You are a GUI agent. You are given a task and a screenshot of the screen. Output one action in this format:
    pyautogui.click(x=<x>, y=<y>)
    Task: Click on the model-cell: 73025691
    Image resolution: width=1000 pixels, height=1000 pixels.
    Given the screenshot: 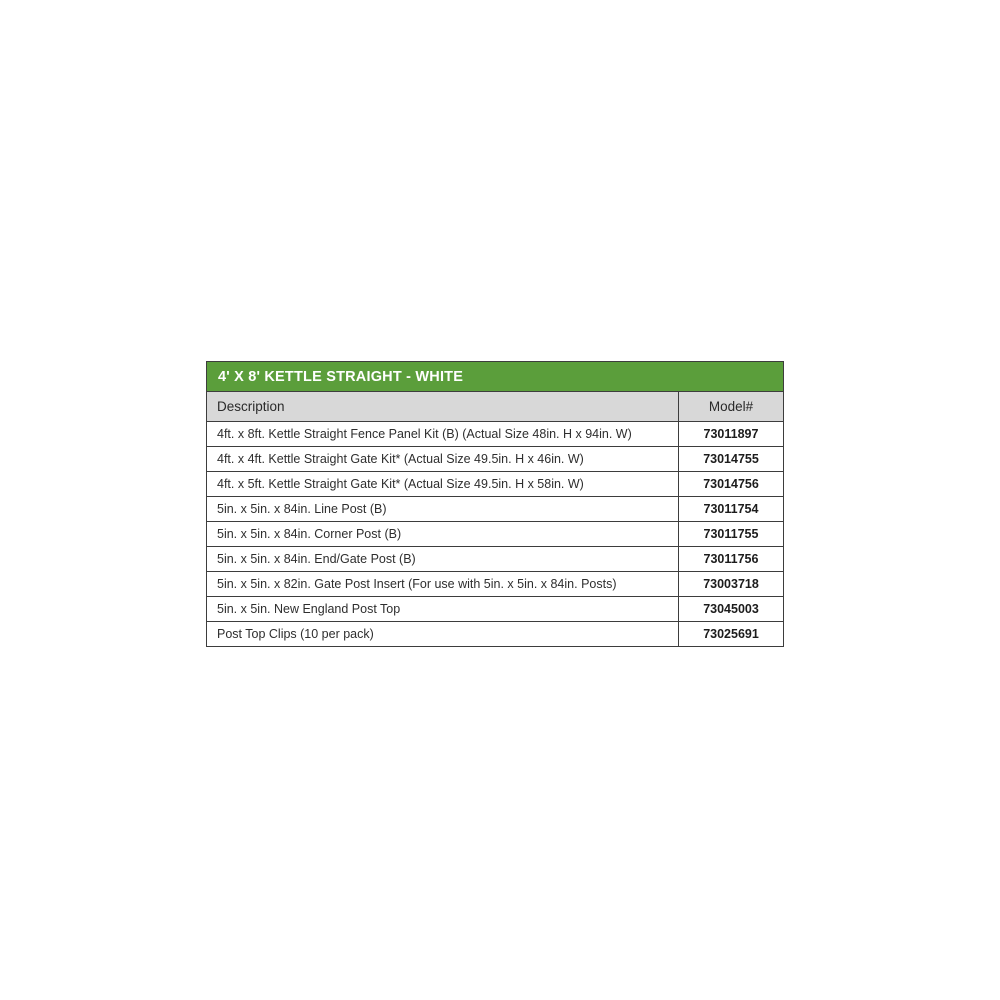 What is the action you would take?
    pyautogui.click(x=731, y=634)
    